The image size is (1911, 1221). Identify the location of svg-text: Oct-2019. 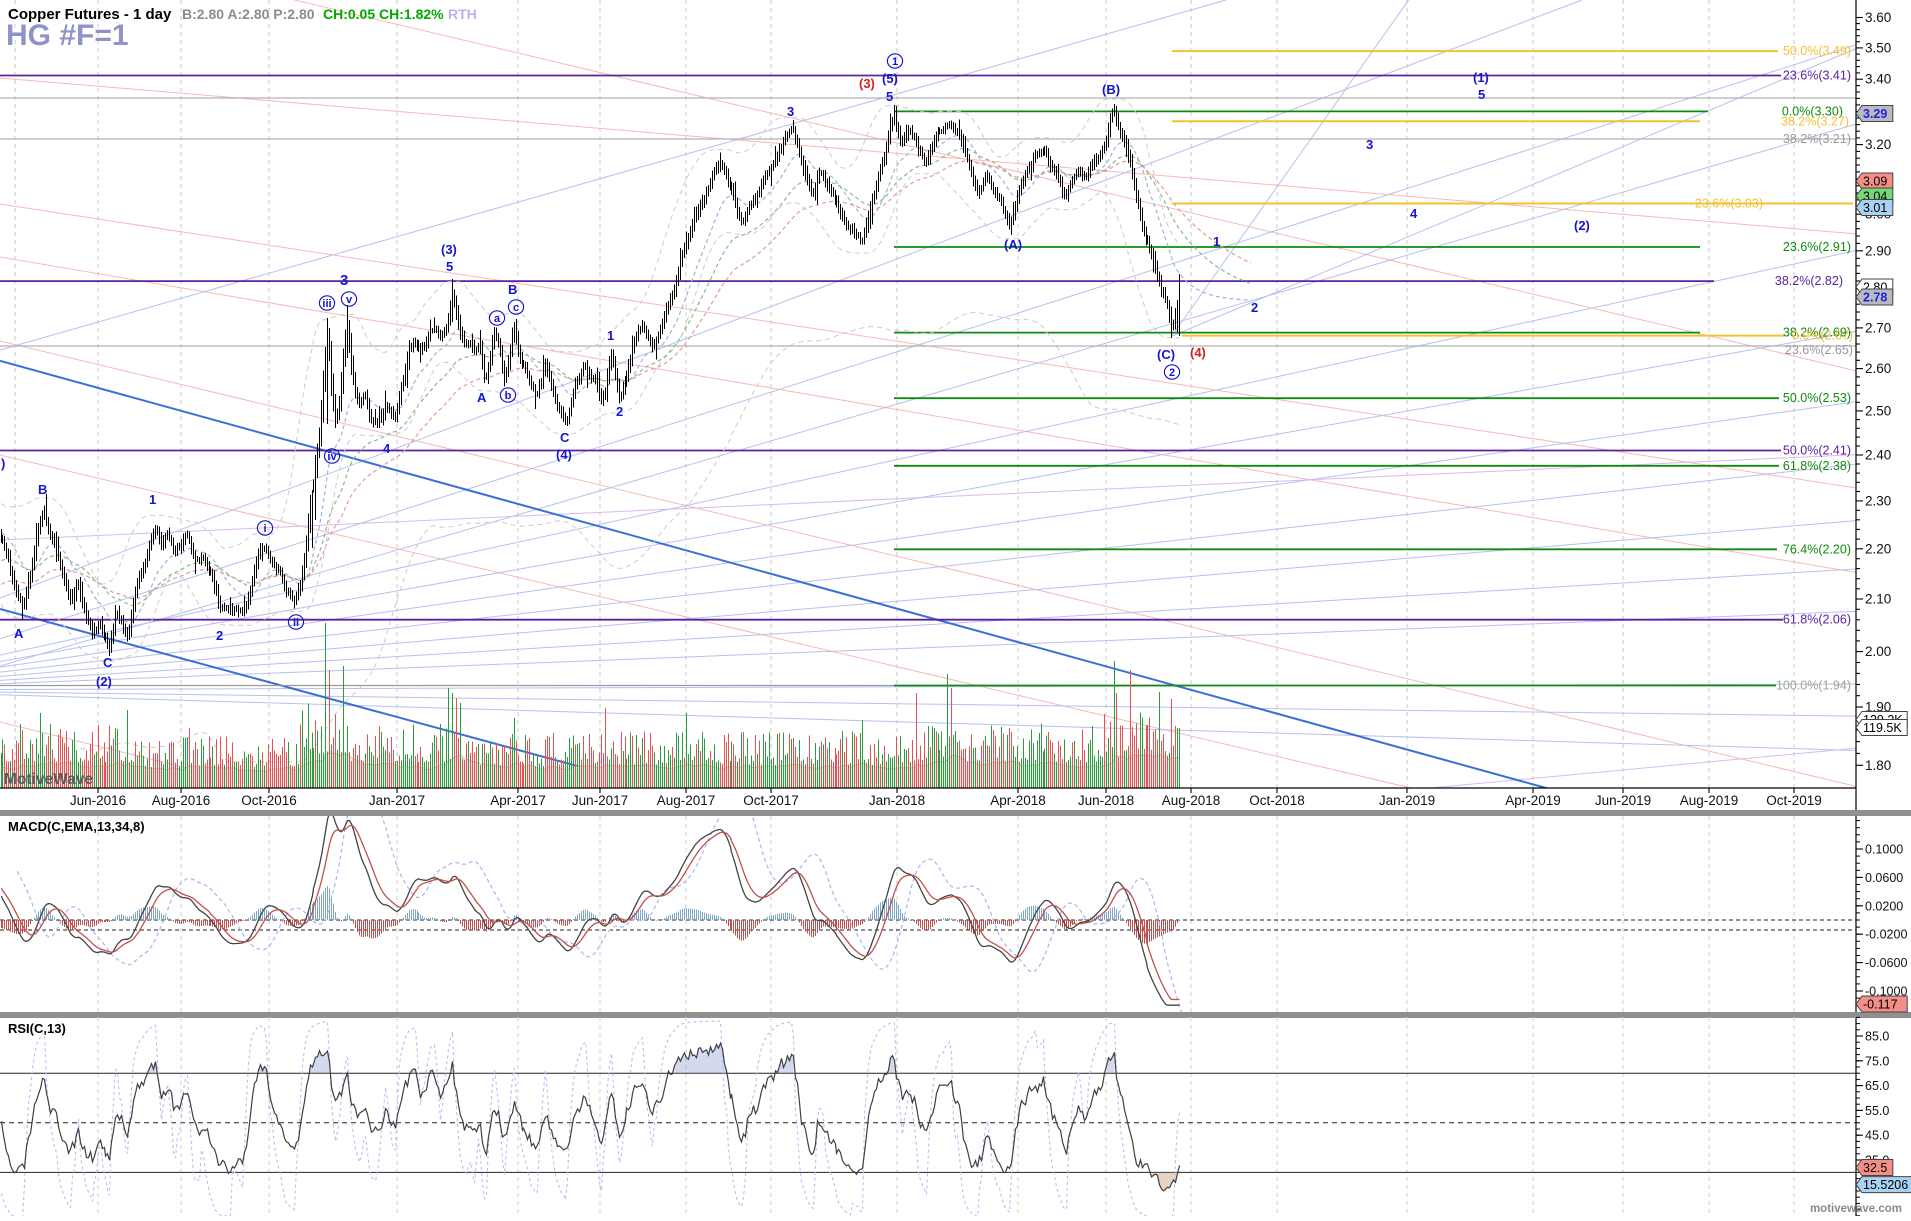
(1794, 800).